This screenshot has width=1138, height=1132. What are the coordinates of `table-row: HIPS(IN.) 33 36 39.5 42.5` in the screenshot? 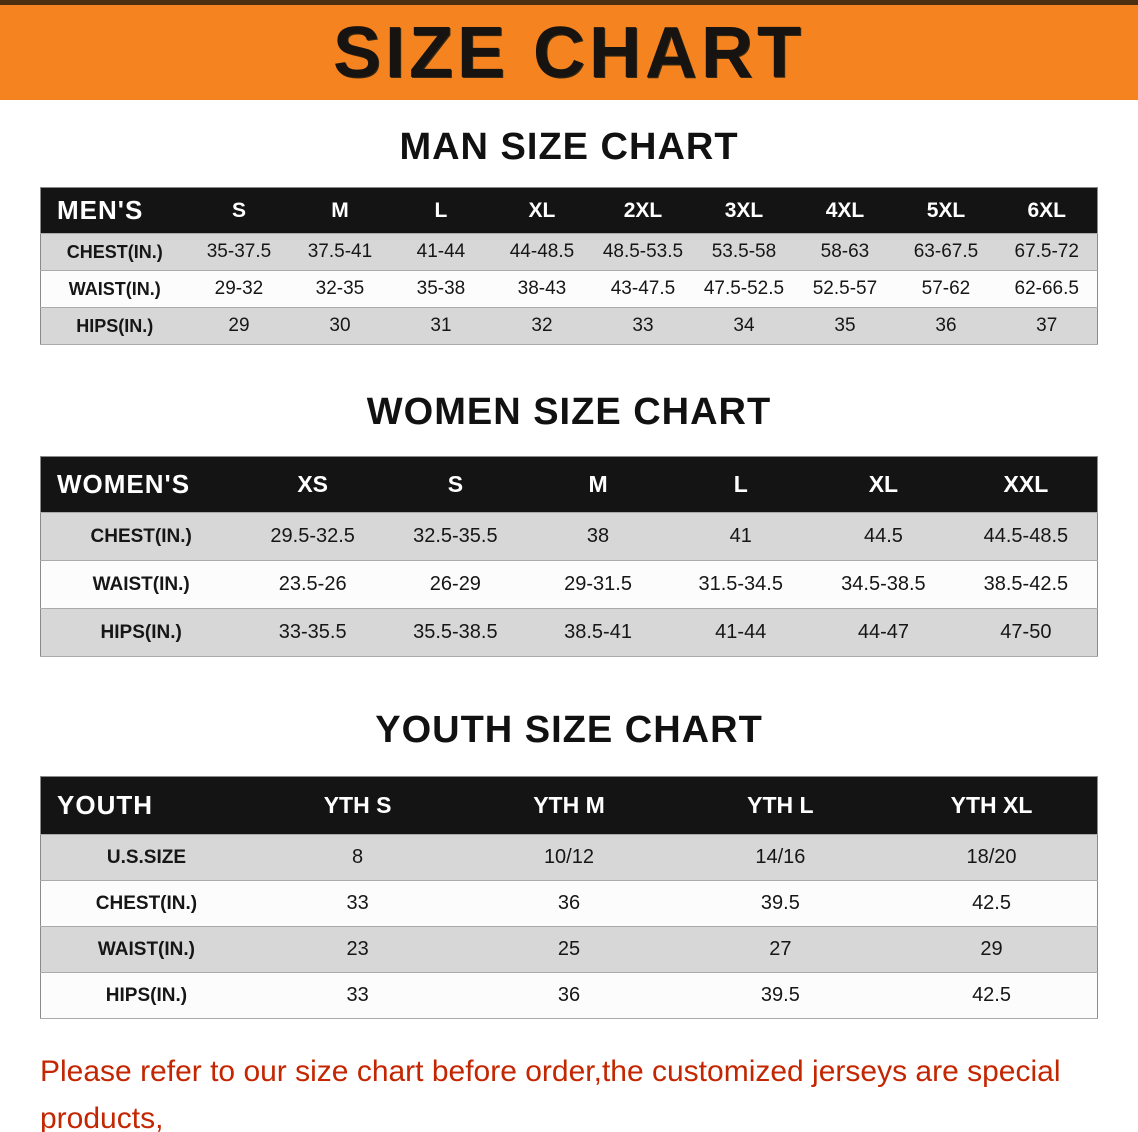 It's located at (569, 995).